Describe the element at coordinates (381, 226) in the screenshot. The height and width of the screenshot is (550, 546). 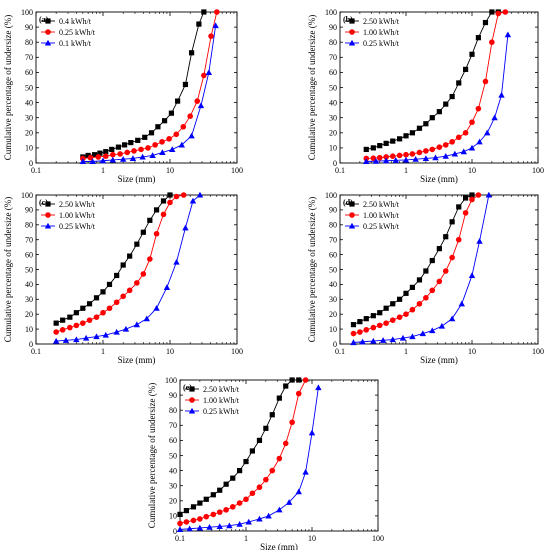
I see `legend-label-d-2: 0.25 kWh/t` at that location.